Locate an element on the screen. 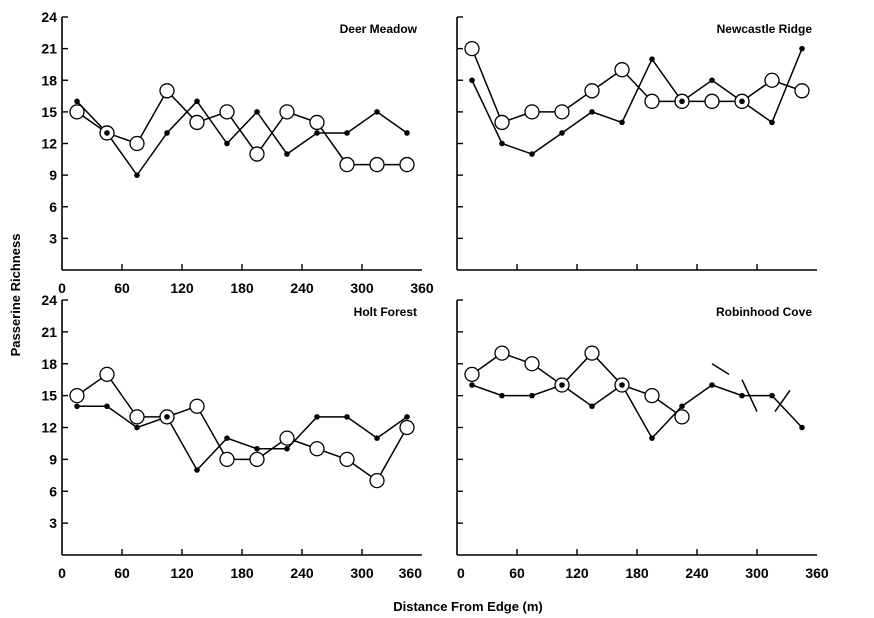 This screenshot has height=618, width=874. panel-title: Newcastle Ridge is located at coordinates (765, 29).